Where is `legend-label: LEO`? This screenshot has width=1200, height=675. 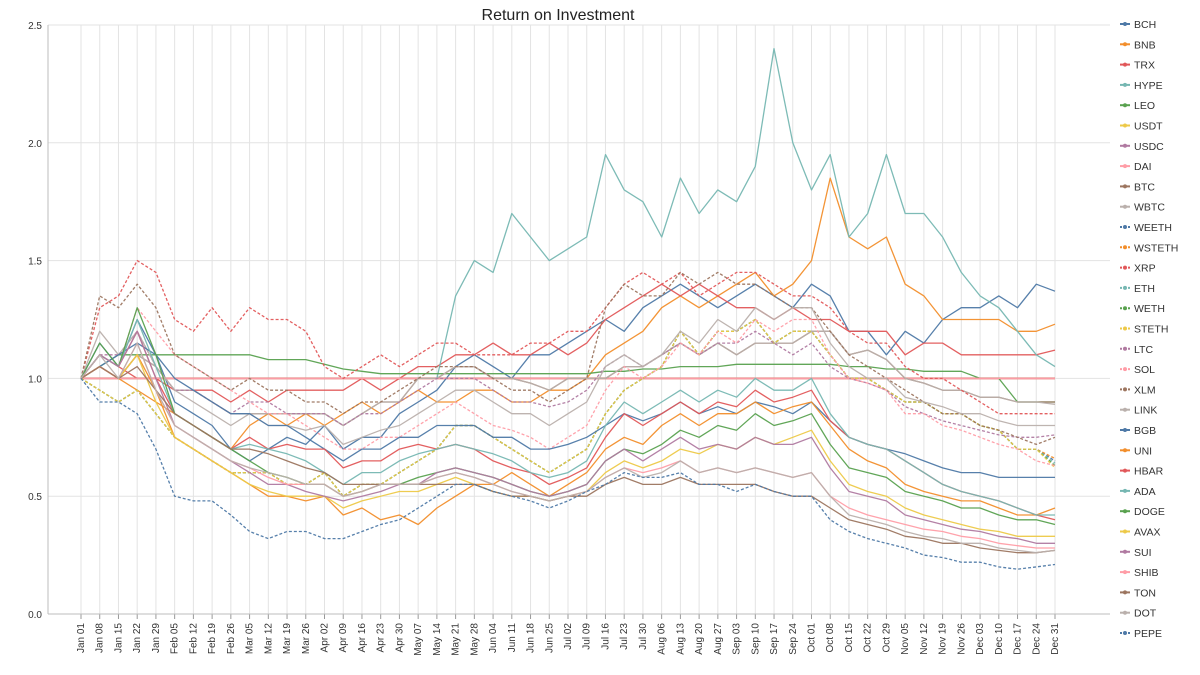 legend-label: LEO is located at coordinates (1144, 106).